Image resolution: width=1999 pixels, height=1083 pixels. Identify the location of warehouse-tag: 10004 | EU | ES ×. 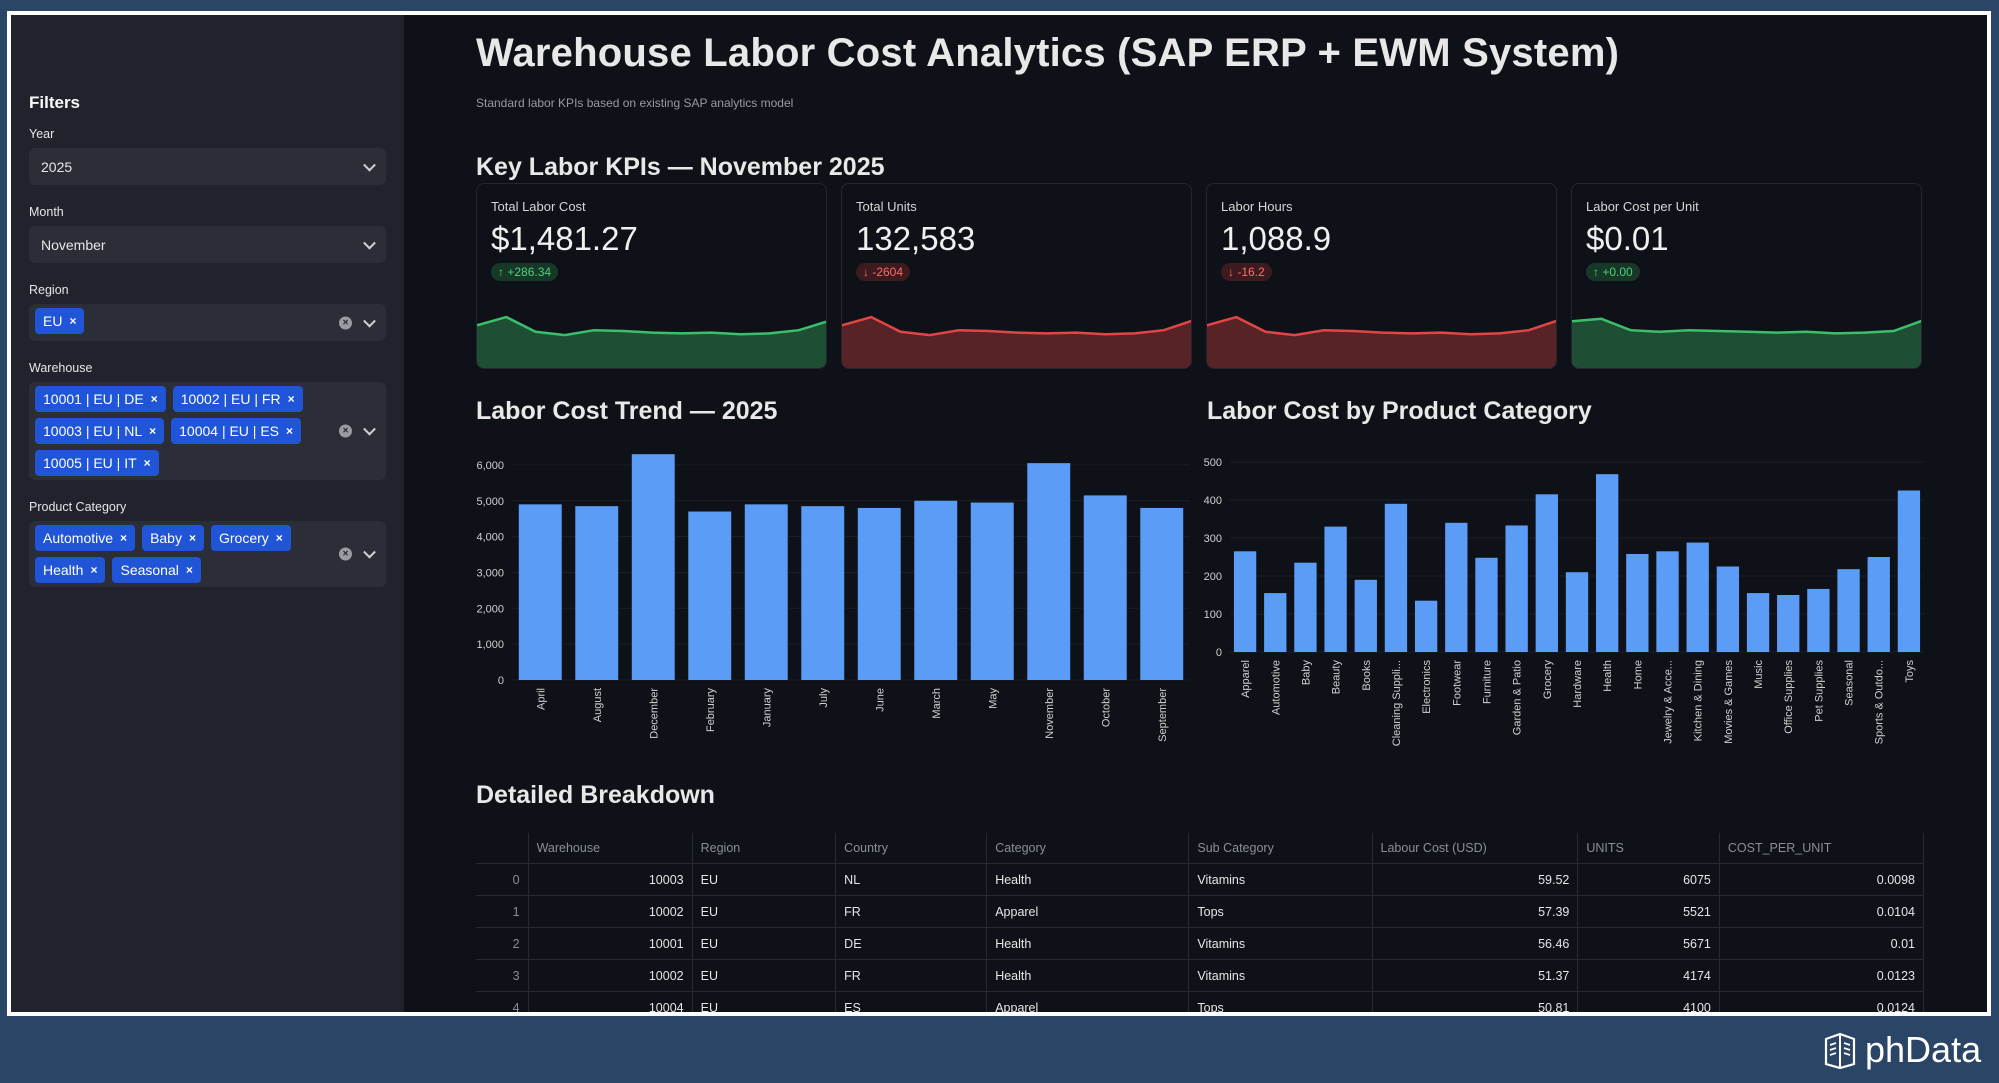
(236, 431).